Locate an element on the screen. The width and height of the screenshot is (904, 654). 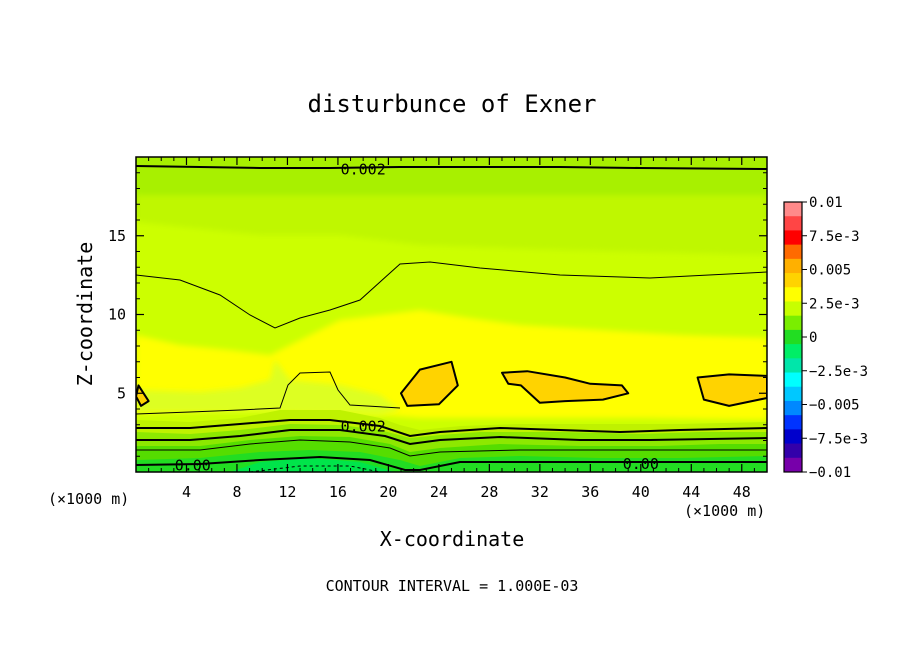
colorbar-label: 2.5e-3 is located at coordinates (834, 304).